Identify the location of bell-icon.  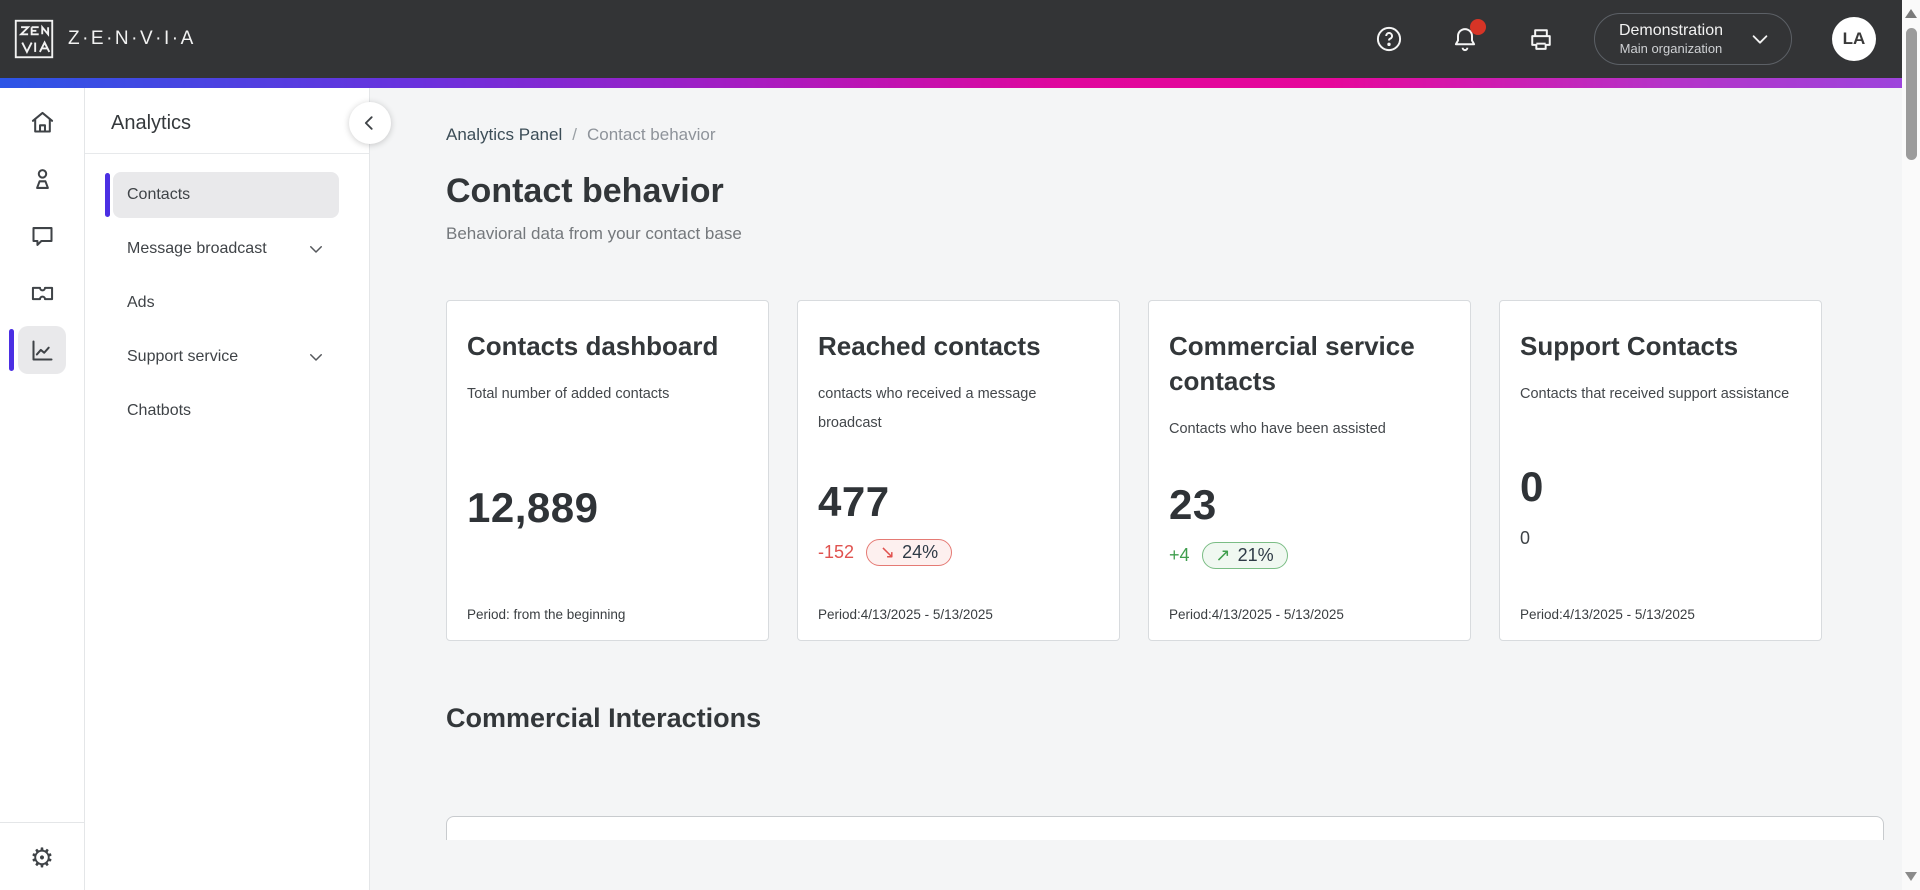
(1465, 40).